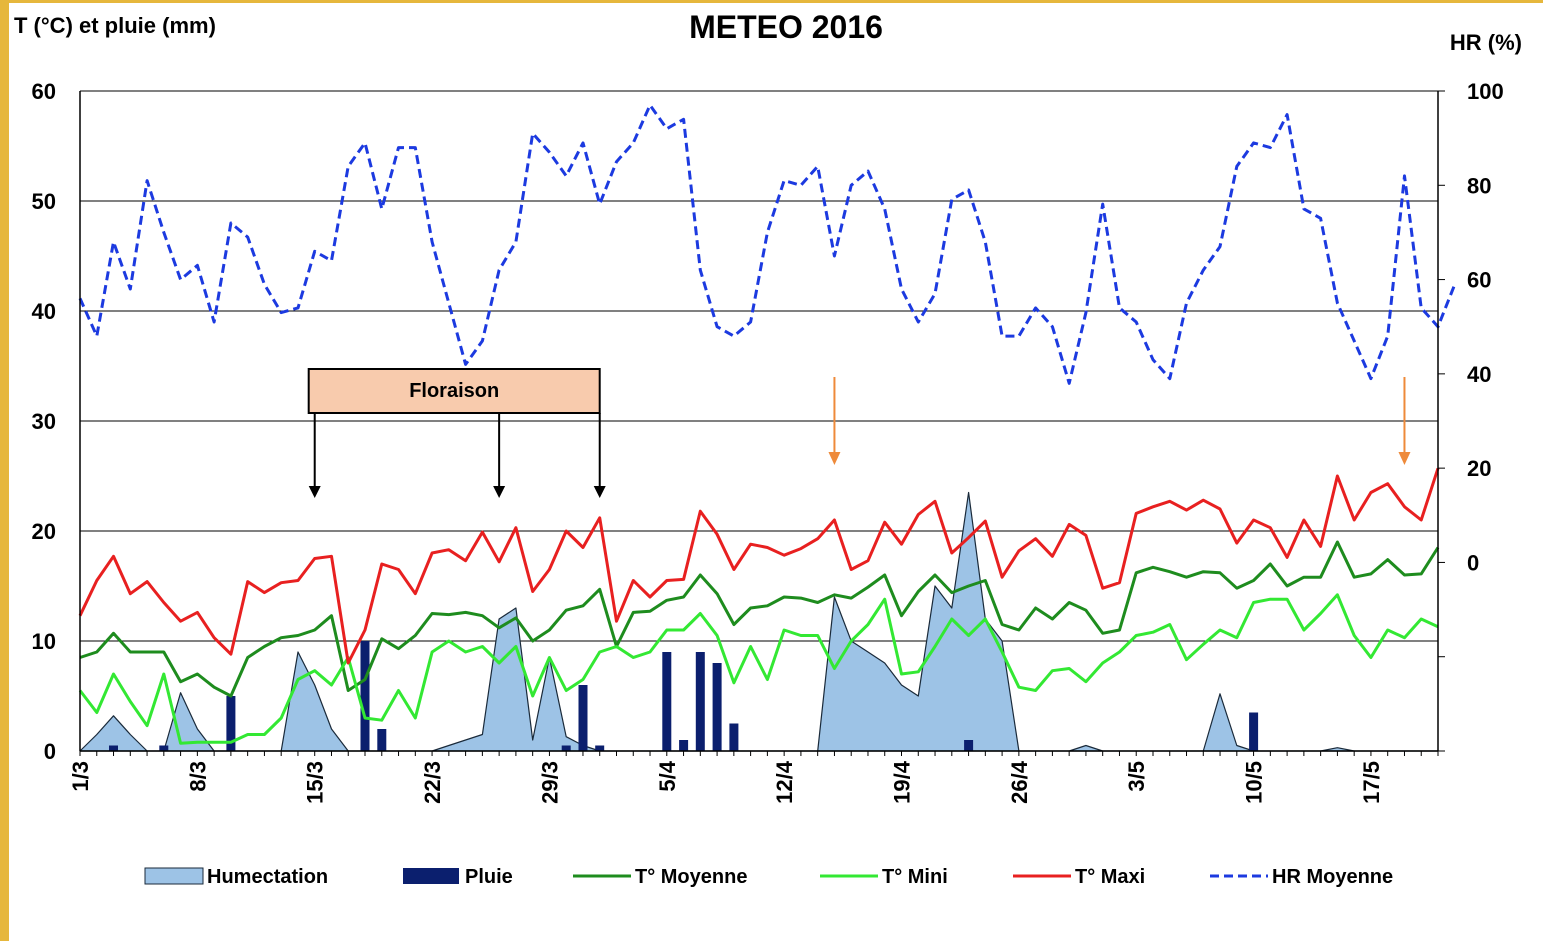  What do you see at coordinates (115, 25) in the screenshot?
I see `left-axis-label: T (°C) et pluie (mm)` at bounding box center [115, 25].